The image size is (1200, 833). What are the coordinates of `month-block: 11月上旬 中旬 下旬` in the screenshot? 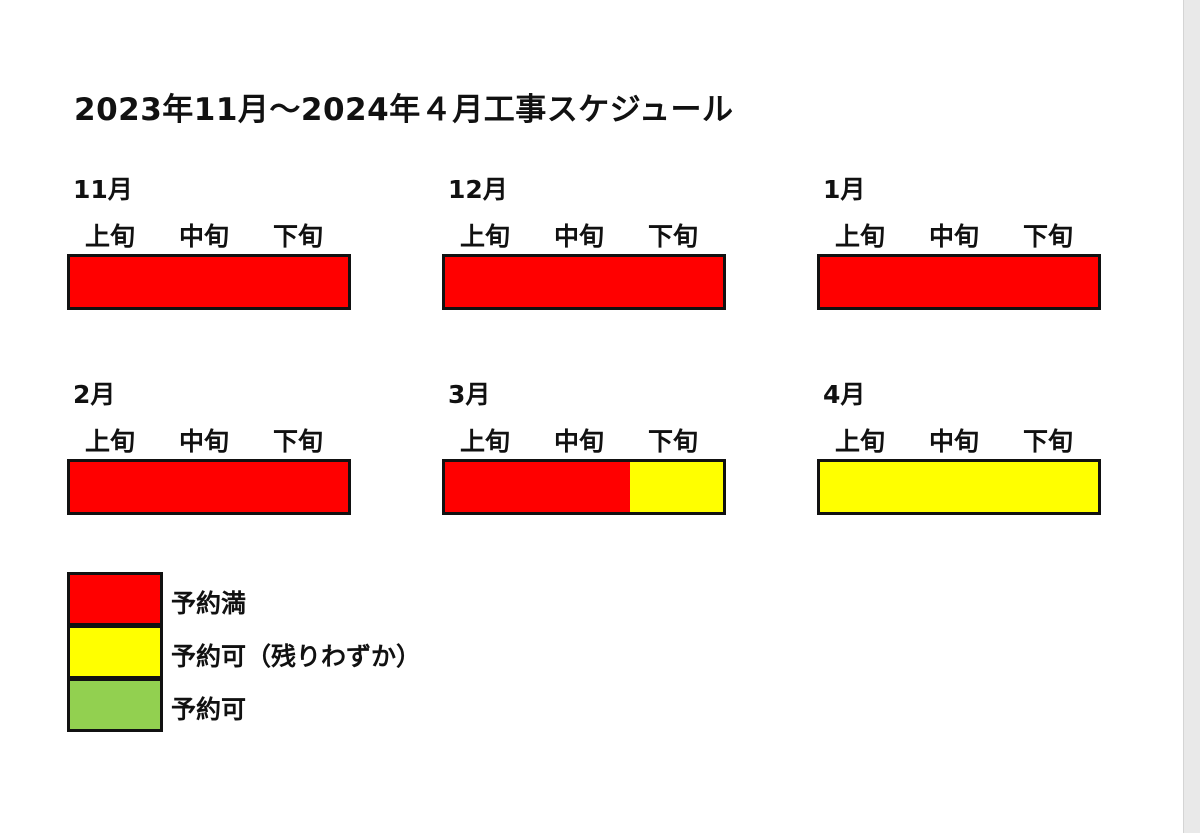 It's located at (212, 245).